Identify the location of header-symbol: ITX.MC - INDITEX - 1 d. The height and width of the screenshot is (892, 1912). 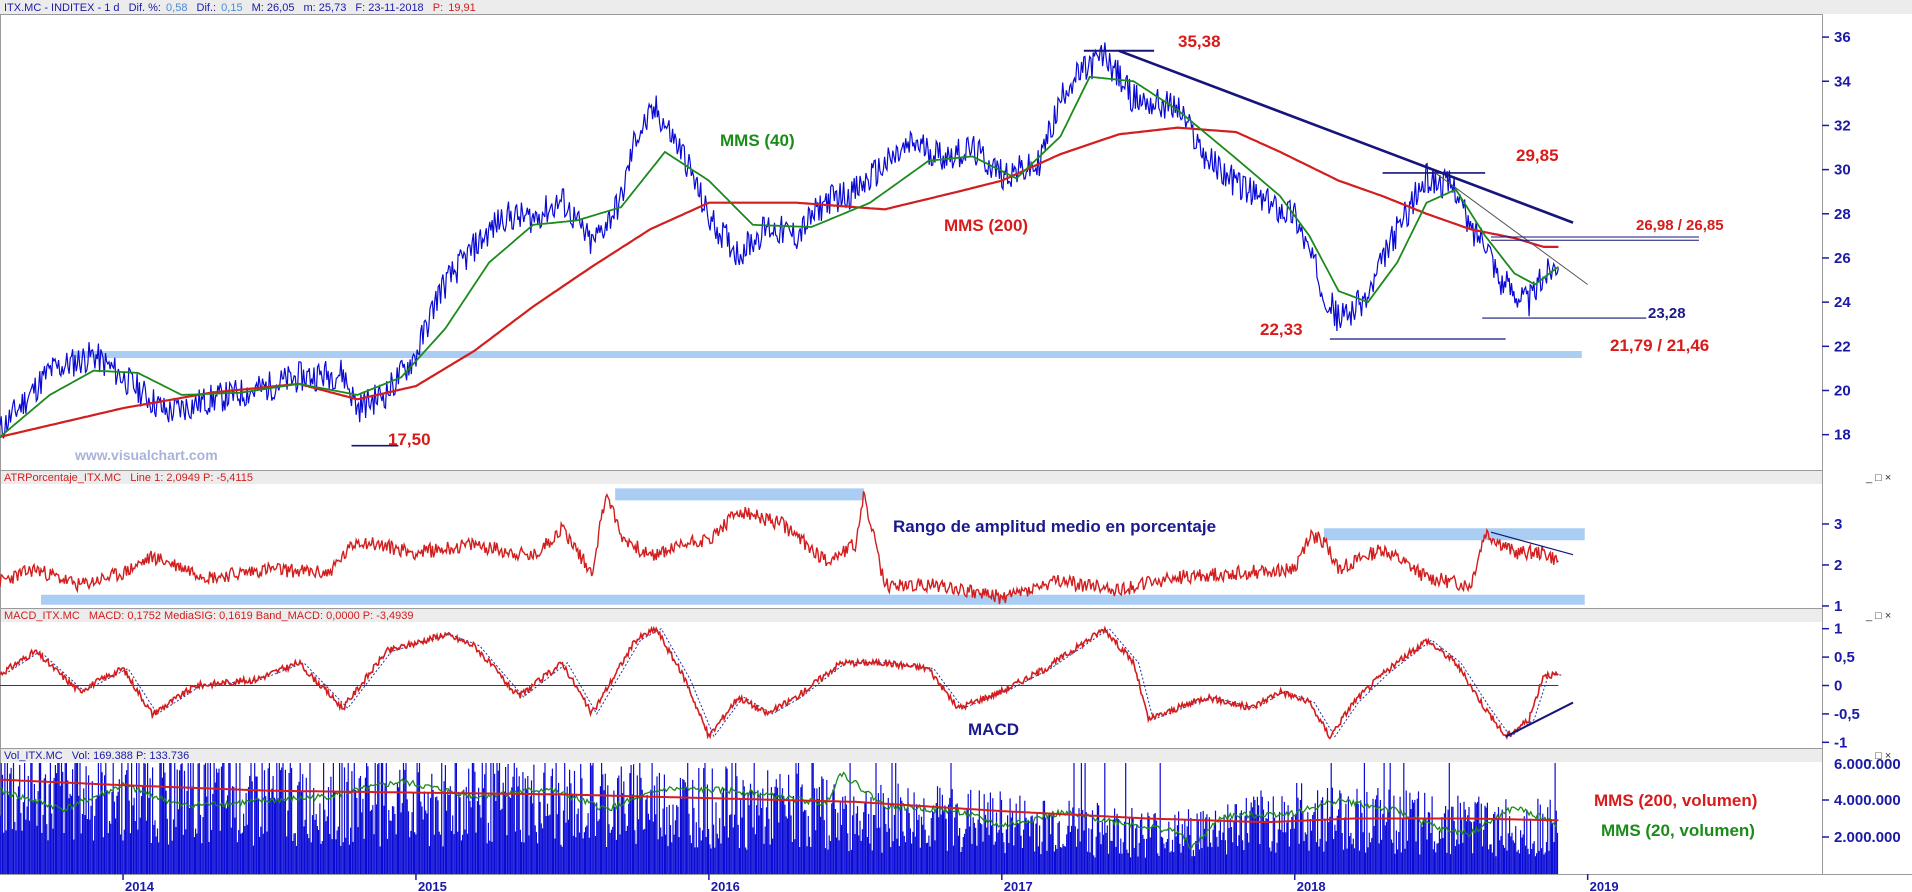
(62, 8).